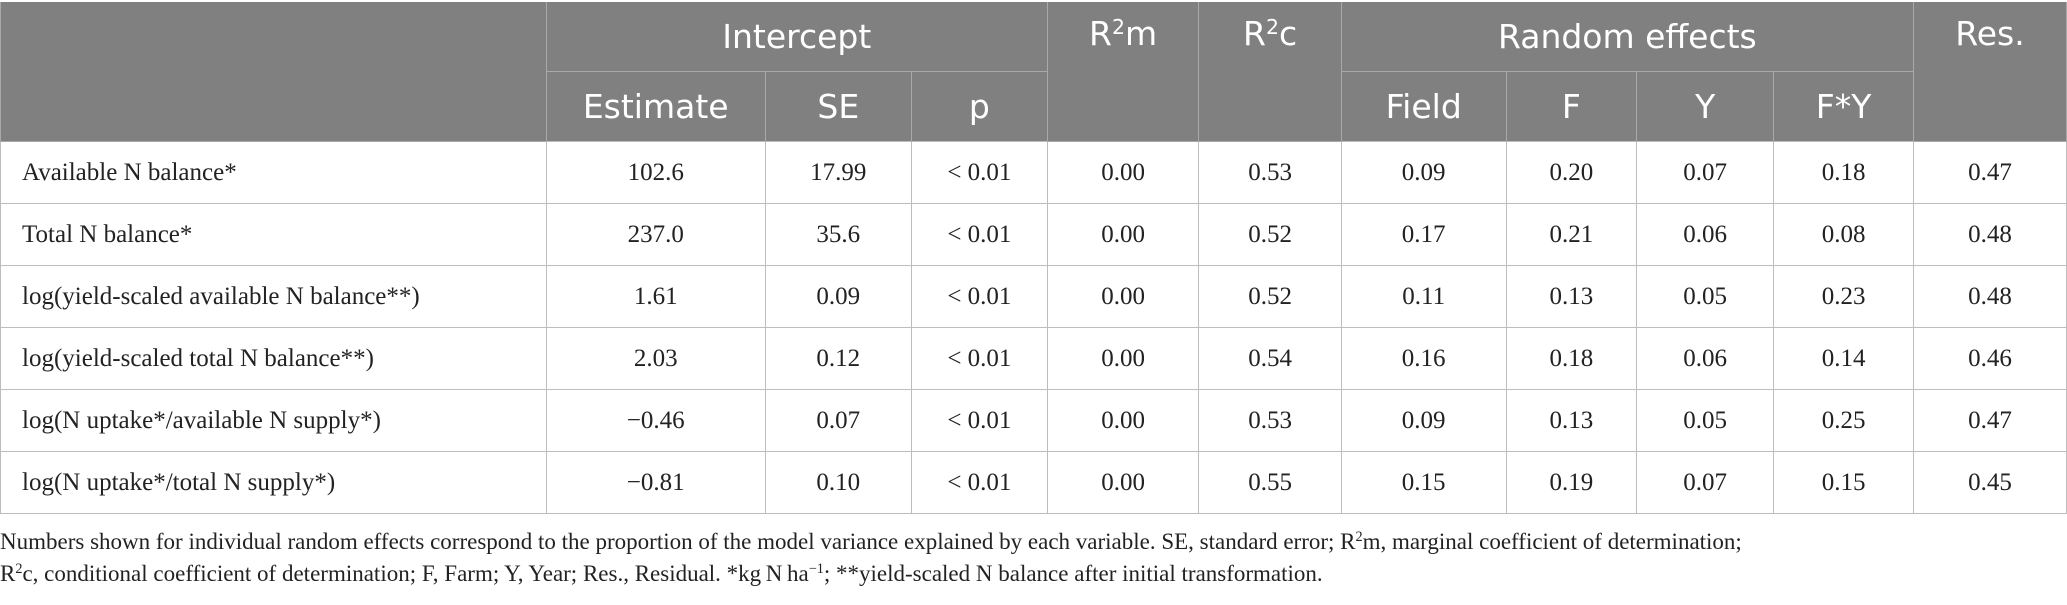 This screenshot has width=2067, height=605. Describe the element at coordinates (273, 72) in the screenshot. I see `row-label-header` at that location.